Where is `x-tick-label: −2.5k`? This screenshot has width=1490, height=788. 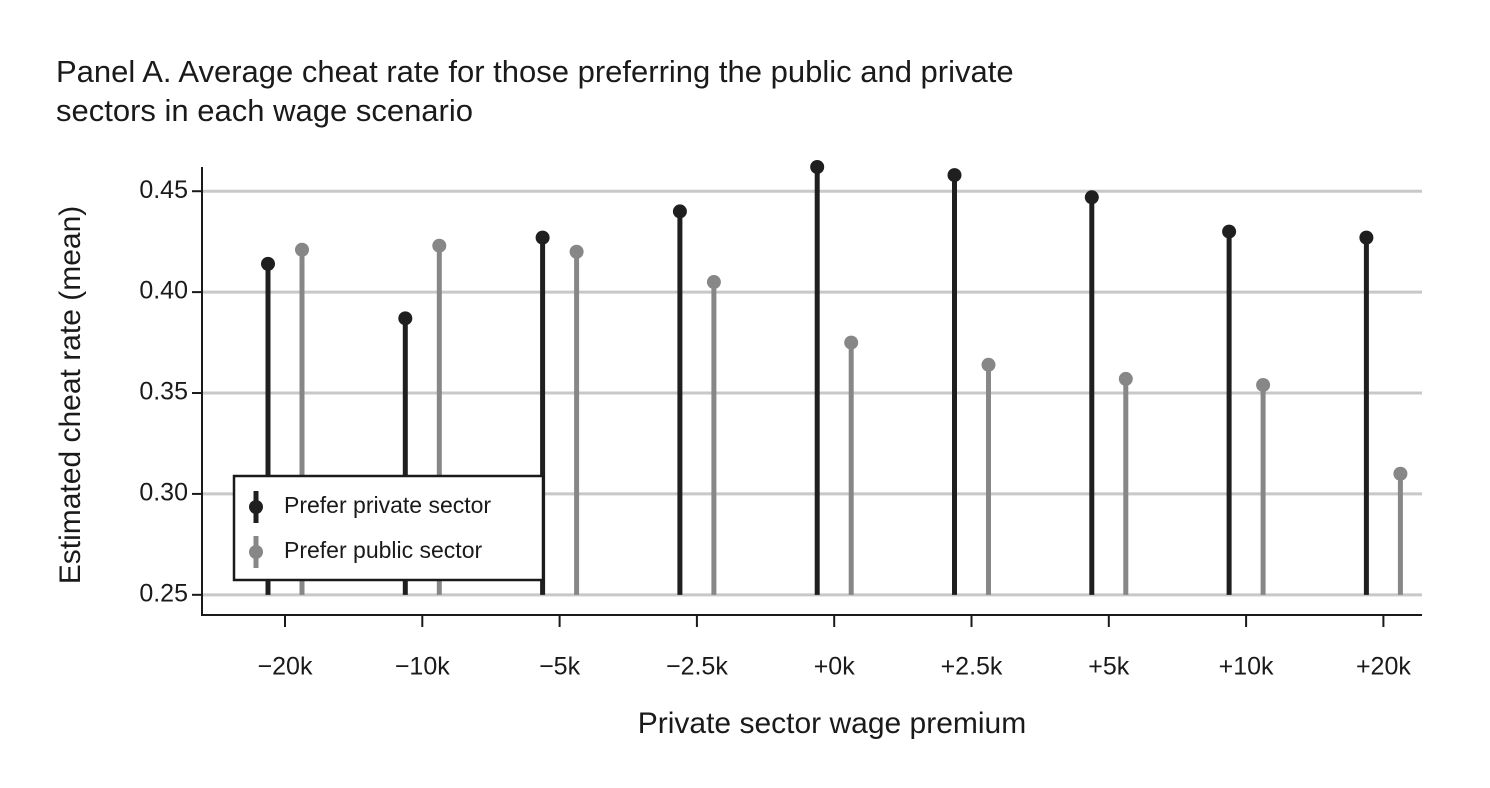
x-tick-label: −2.5k is located at coordinates (697, 667).